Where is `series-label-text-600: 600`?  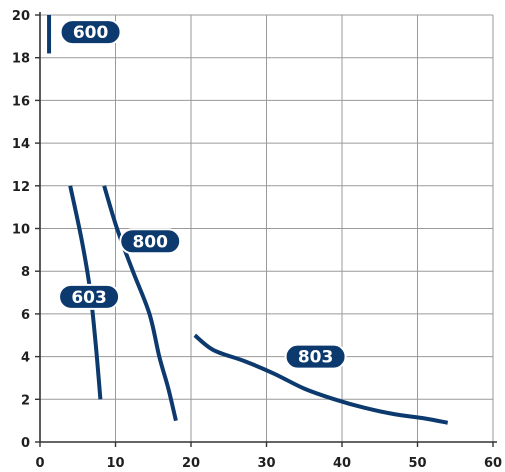
series-label-text-600: 600 is located at coordinates (91, 33).